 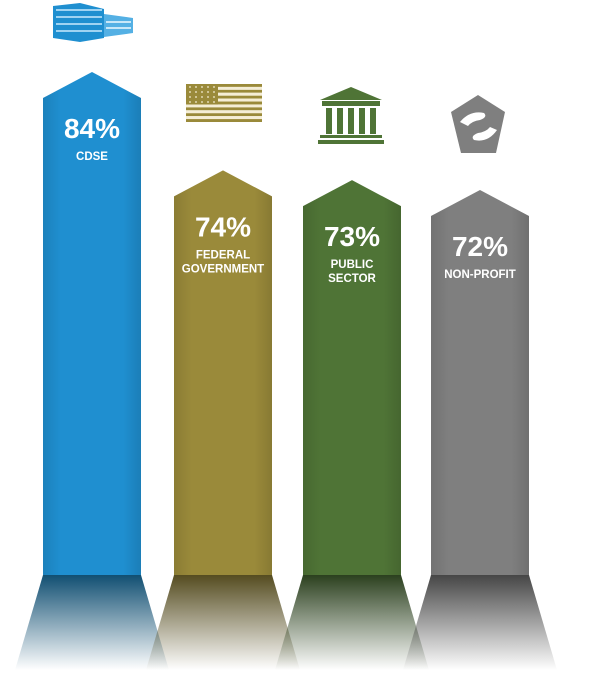 What do you see at coordinates (352, 236) in the screenshot?
I see `value-label-public-sector: 73%` at bounding box center [352, 236].